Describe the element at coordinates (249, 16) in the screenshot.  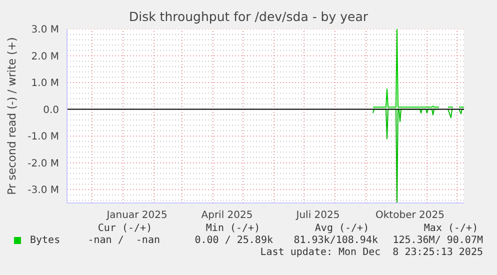
I see `chart-title: Disk throughput for /dev/sda - by year` at that location.